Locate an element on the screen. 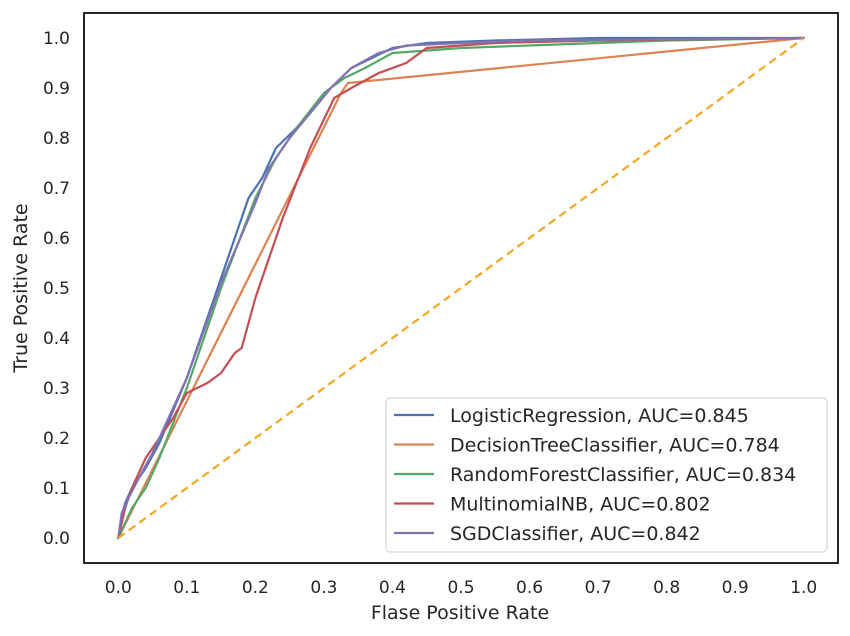 This screenshot has height=636, width=850. y-tick-label: 0.5 is located at coordinates (56, 289).